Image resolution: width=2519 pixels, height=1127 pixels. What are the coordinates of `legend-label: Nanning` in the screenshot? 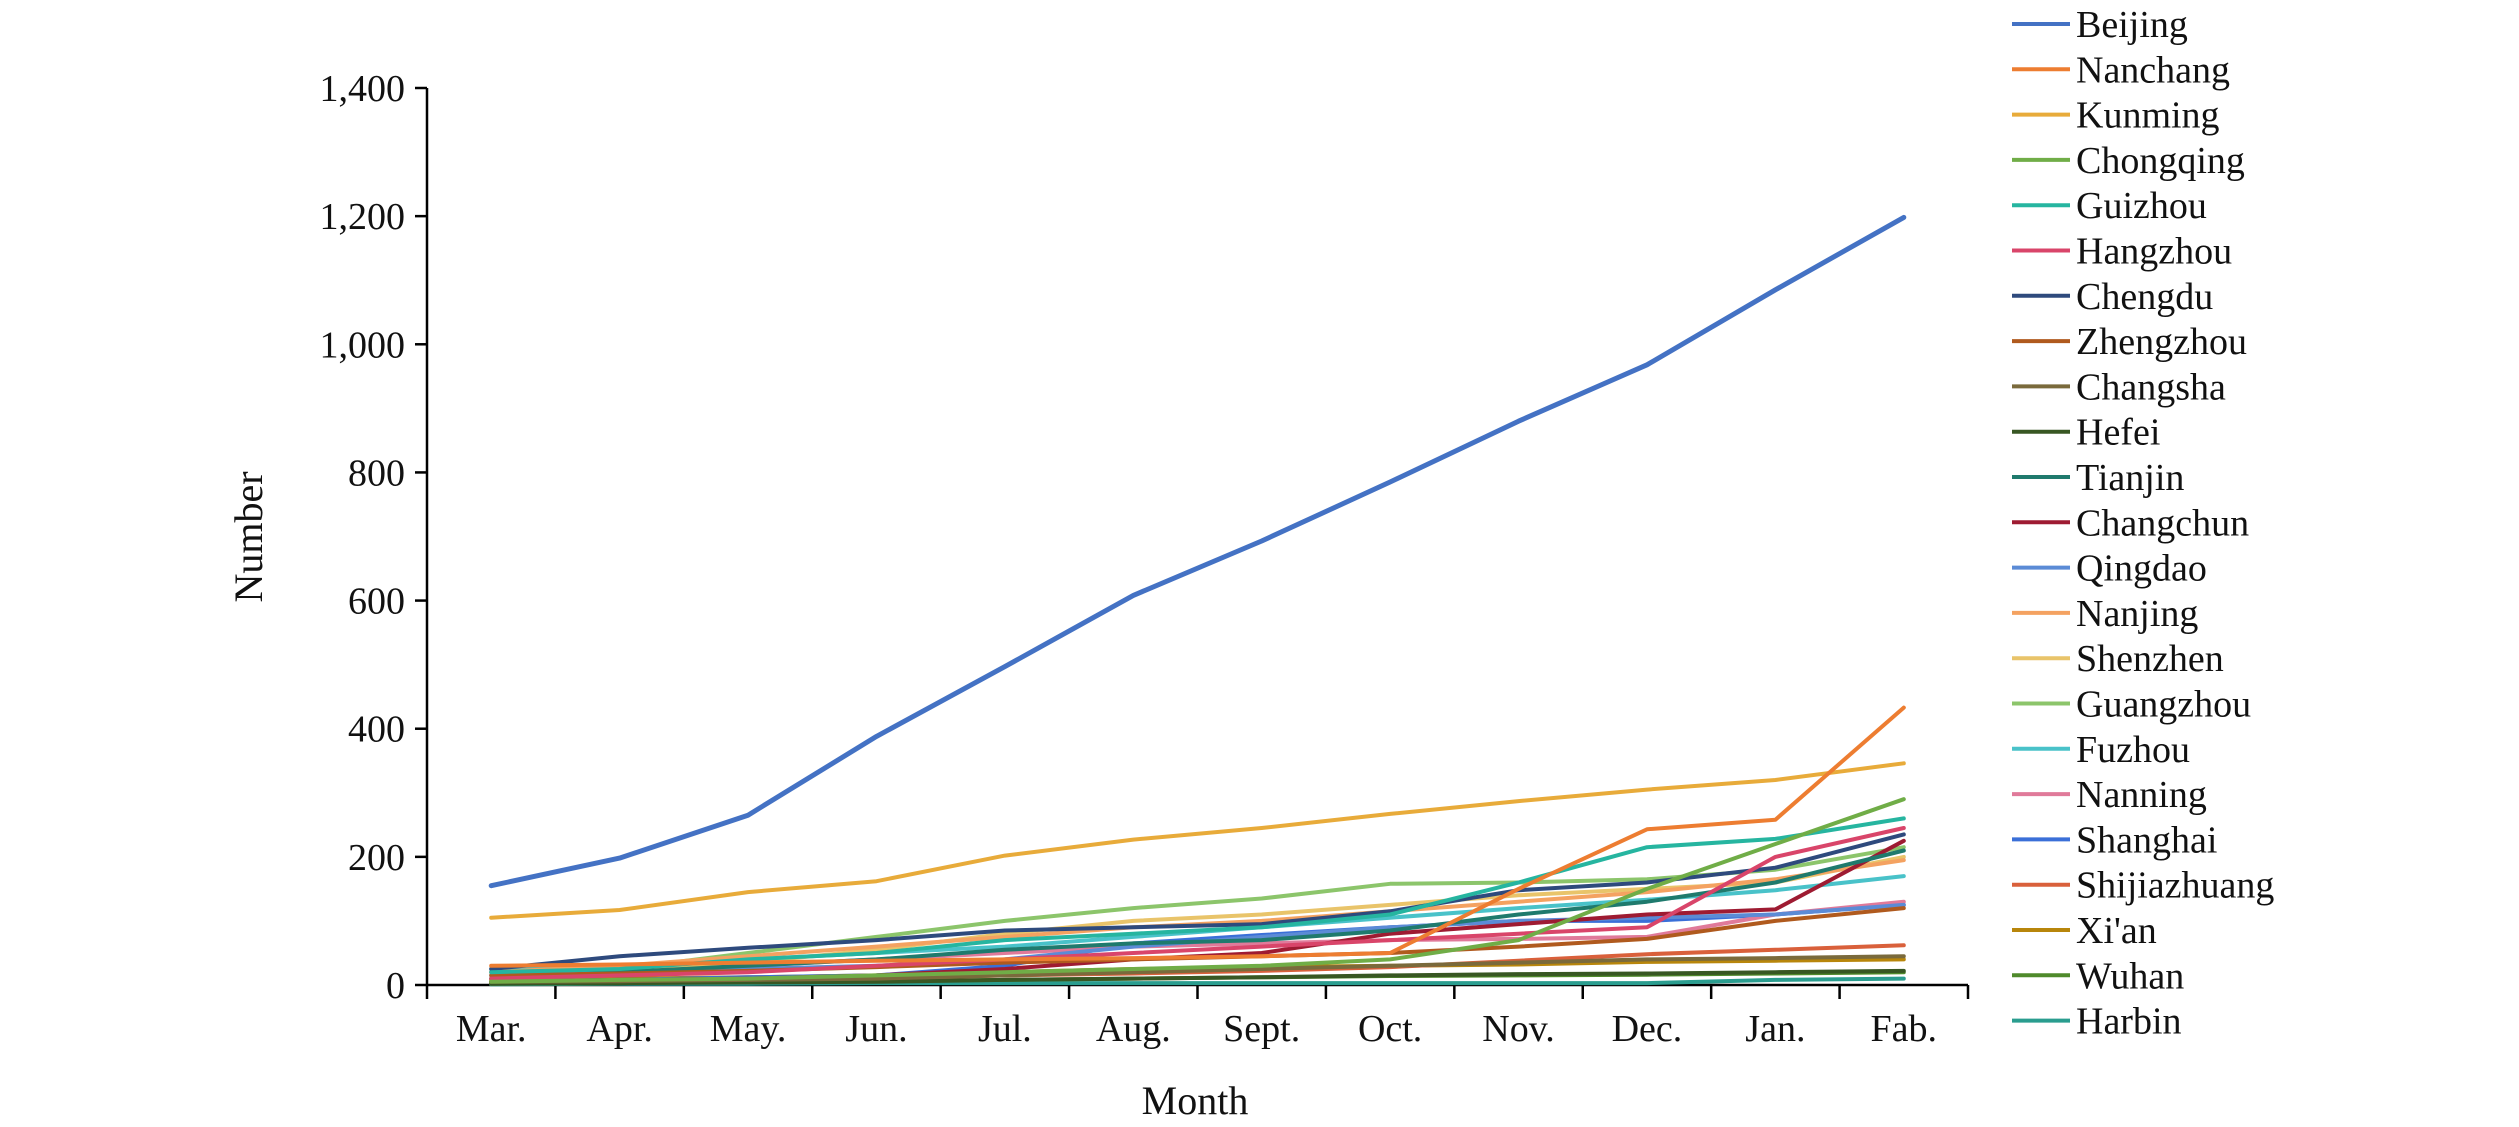 It's located at (2141, 795).